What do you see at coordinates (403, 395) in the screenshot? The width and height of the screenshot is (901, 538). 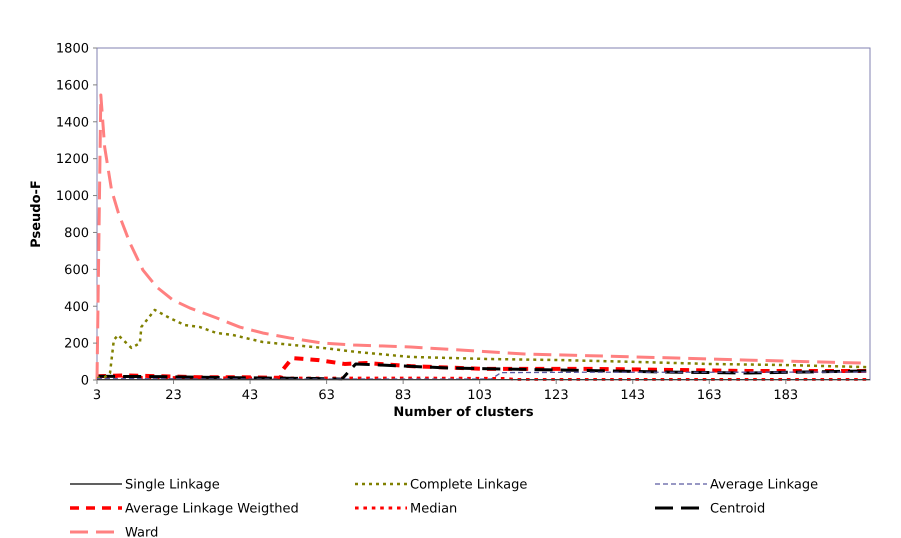 I see `x-tick-label: 83` at bounding box center [403, 395].